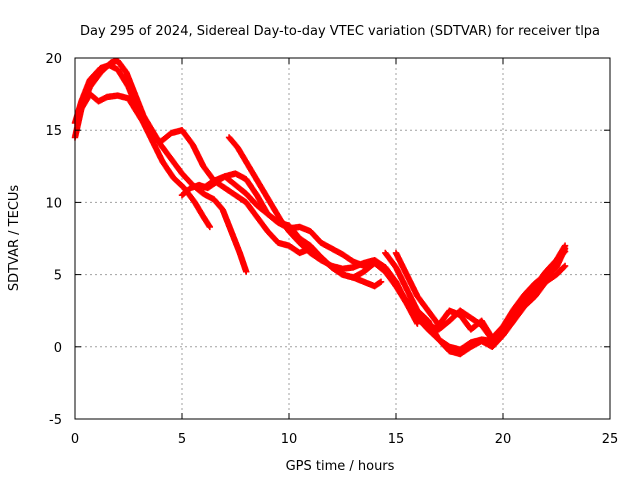 The image size is (640, 480). Describe the element at coordinates (58, 348) in the screenshot. I see `y-tick-label: 0` at that location.